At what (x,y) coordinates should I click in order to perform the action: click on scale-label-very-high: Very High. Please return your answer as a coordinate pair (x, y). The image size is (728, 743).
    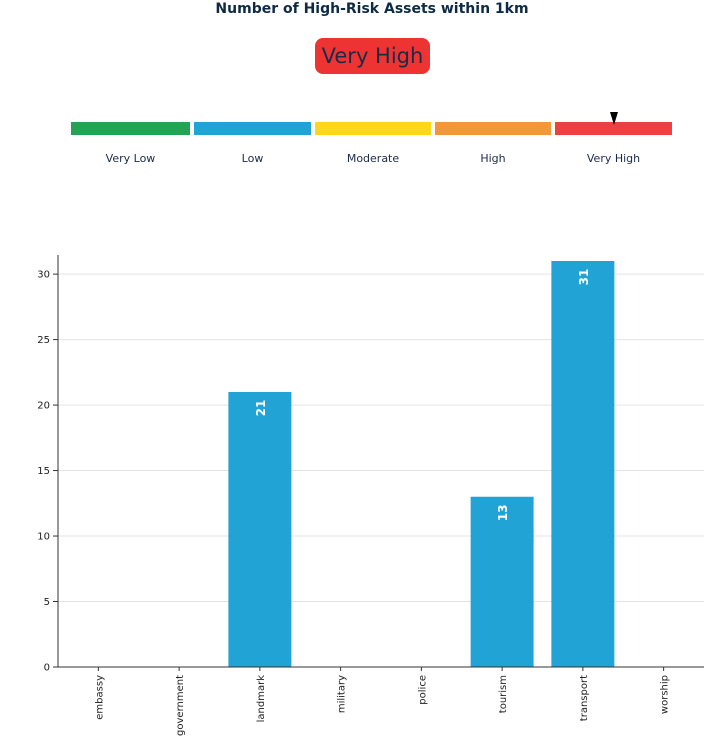
    Looking at the image, I should click on (613, 158).